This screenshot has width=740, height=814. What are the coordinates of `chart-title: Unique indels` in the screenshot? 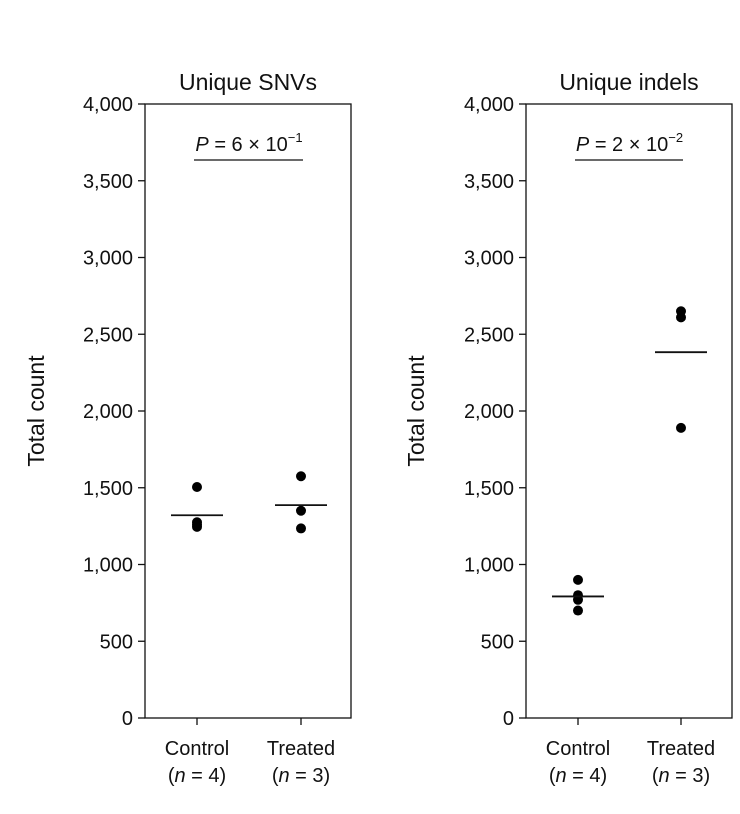 It's located at (628, 82).